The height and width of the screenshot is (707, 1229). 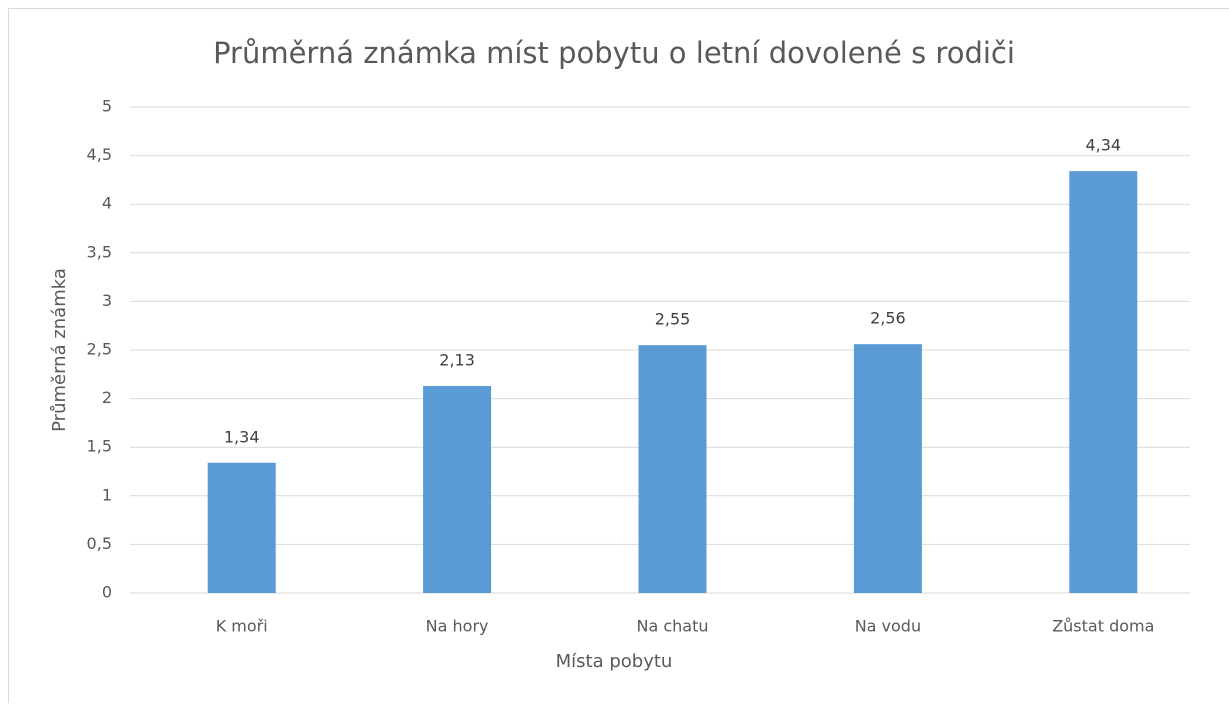 What do you see at coordinates (99, 251) in the screenshot?
I see `y-tick-label: 3,5` at bounding box center [99, 251].